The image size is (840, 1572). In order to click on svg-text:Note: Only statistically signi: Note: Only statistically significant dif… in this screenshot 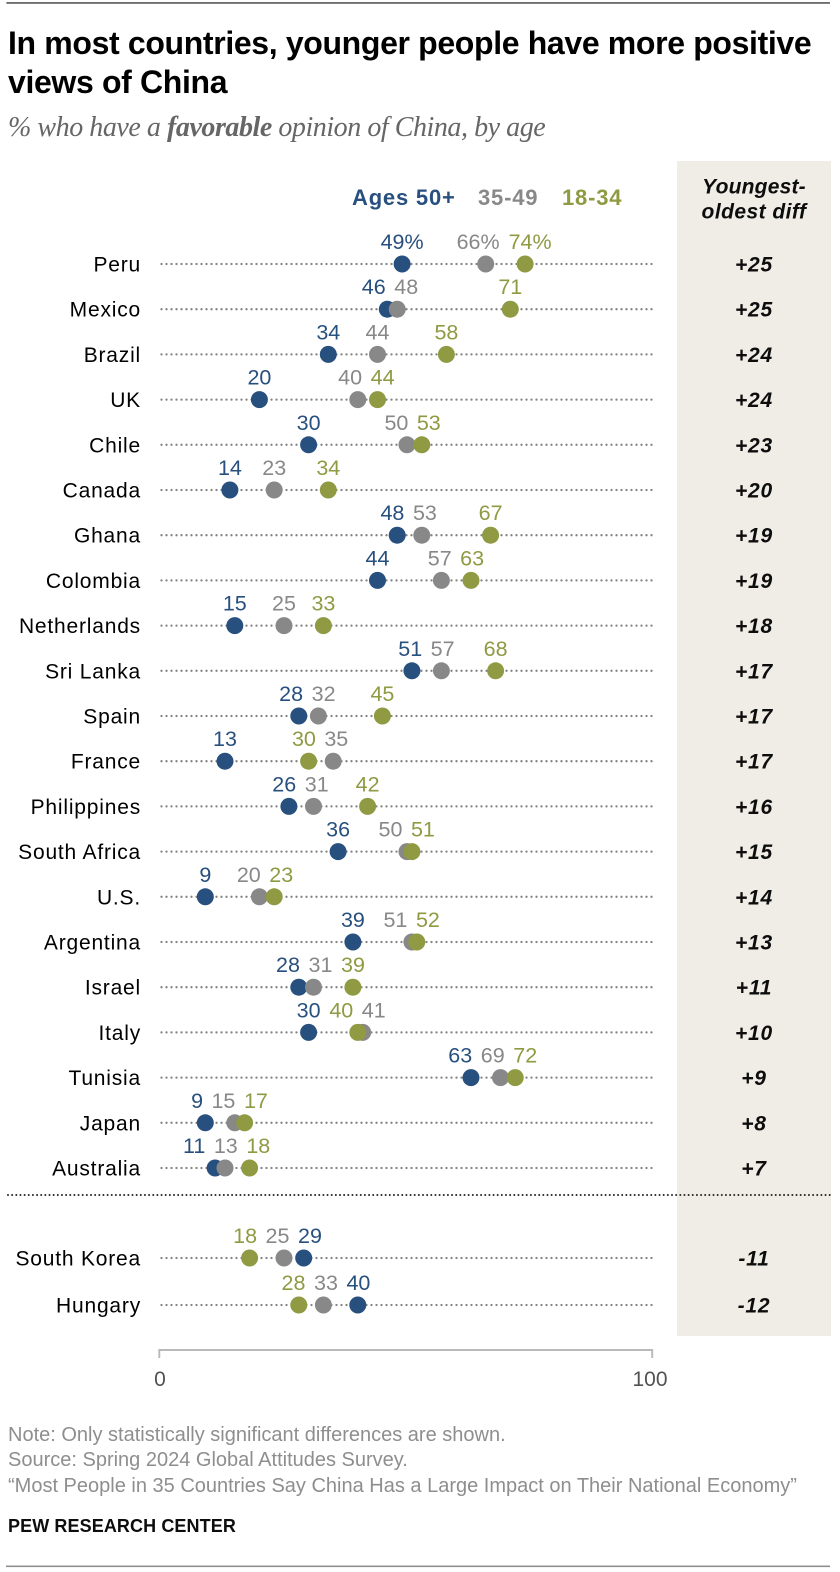, I will do `click(257, 1435)`.